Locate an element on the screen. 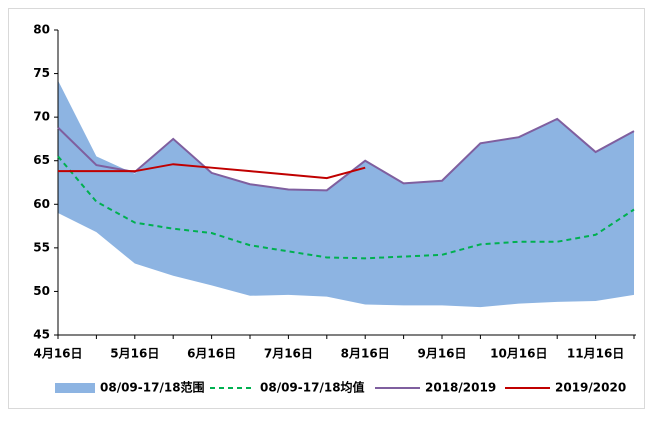 Image resolution: width=653 pixels, height=421 pixels. y-tick-label: 75 is located at coordinates (41, 73).